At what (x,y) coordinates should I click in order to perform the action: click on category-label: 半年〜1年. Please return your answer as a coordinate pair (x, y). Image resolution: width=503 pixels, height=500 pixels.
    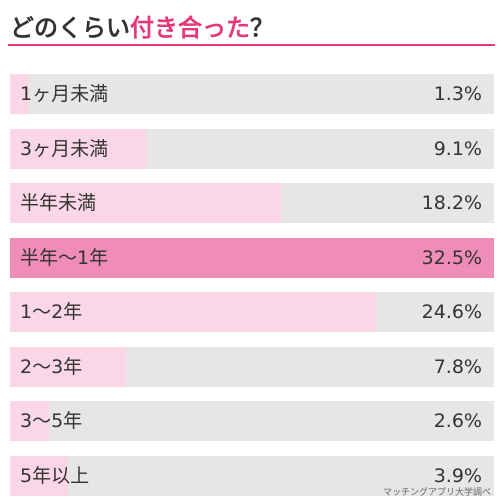
    Looking at the image, I should click on (64, 258).